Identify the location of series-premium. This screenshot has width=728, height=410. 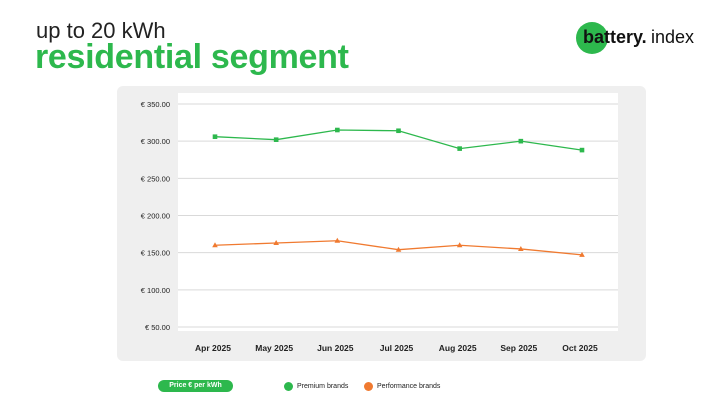
(398, 140).